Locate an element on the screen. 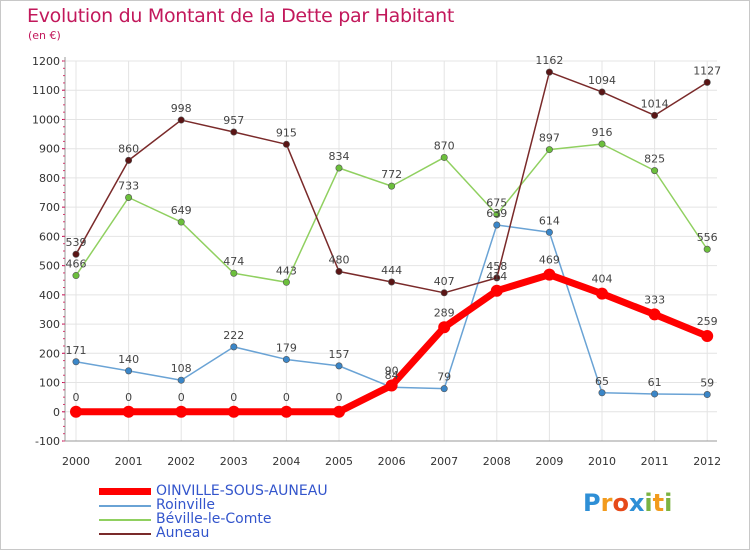 The height and width of the screenshot is (550, 750). x-tick-label: 2003 is located at coordinates (234, 461).